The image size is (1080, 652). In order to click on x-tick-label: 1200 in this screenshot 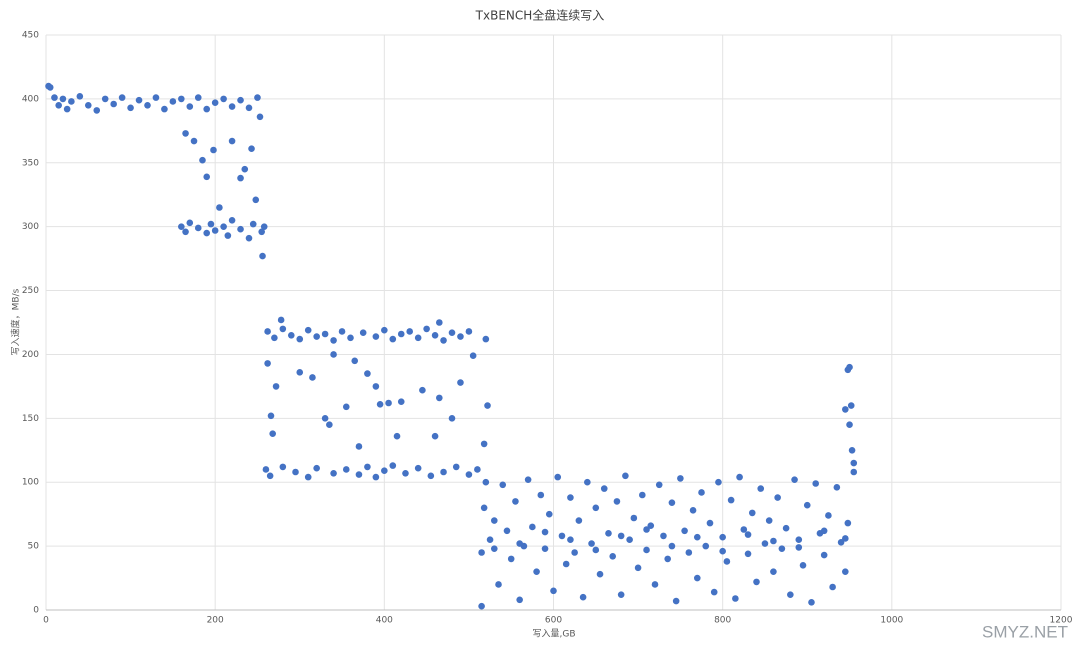, I will do `click(1061, 621)`.